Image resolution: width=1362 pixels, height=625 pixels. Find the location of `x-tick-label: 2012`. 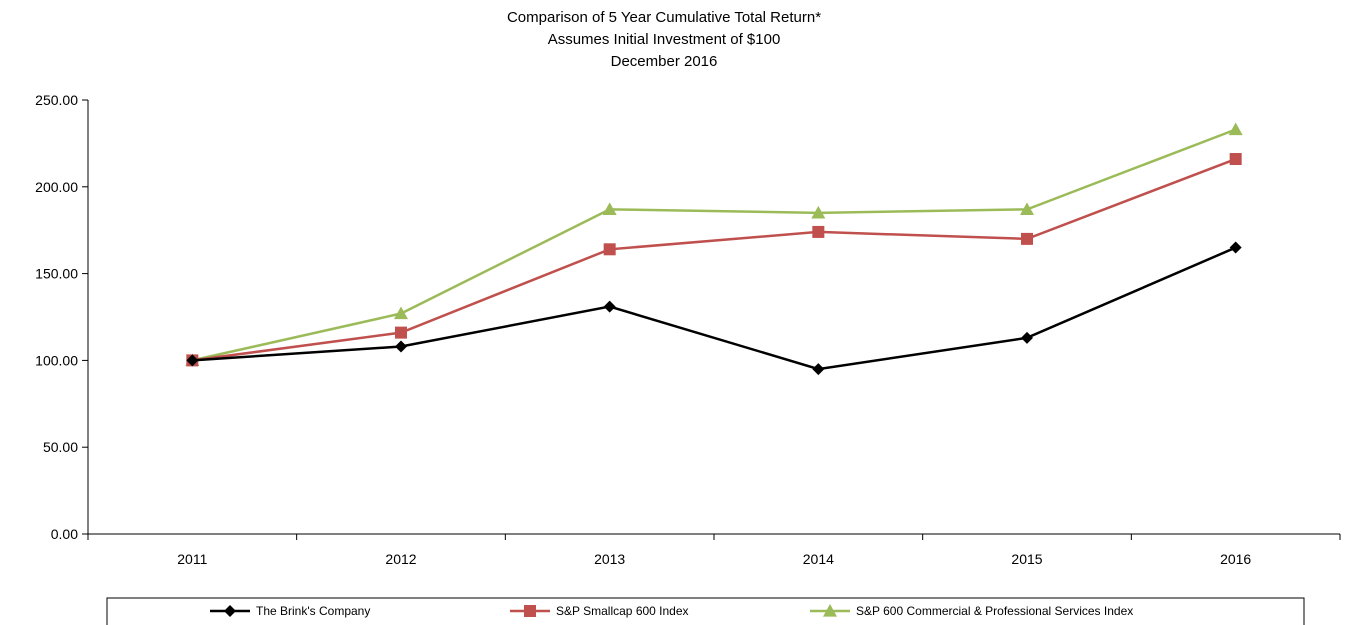

x-tick-label: 2012 is located at coordinates (400, 559).